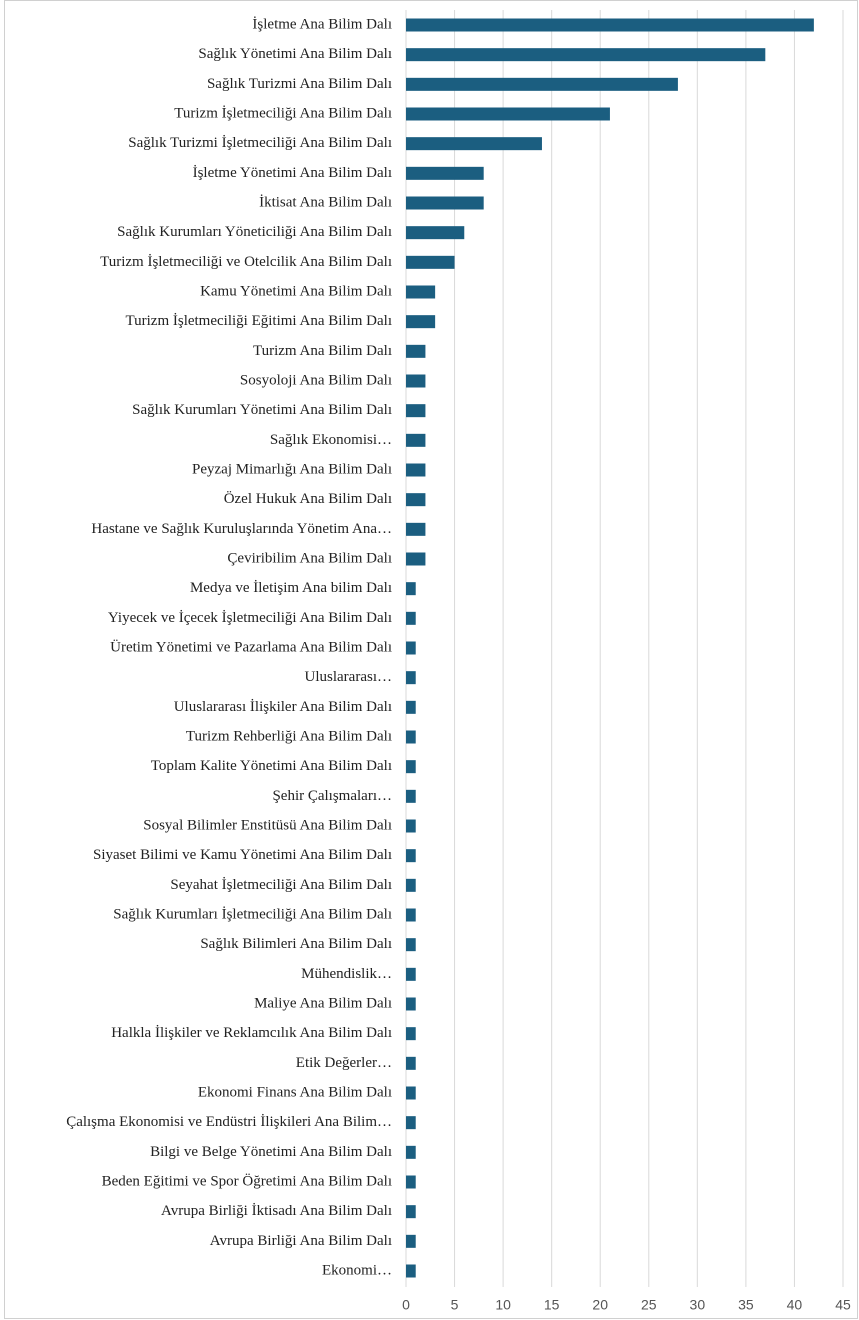  What do you see at coordinates (552, 1305) in the screenshot?
I see `x-tick-label: 15` at bounding box center [552, 1305].